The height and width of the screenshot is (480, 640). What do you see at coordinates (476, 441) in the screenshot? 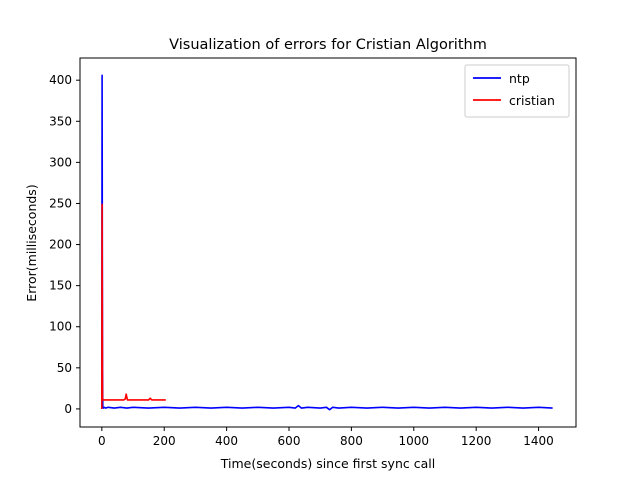
I see `x-tick-label: 1200` at bounding box center [476, 441].